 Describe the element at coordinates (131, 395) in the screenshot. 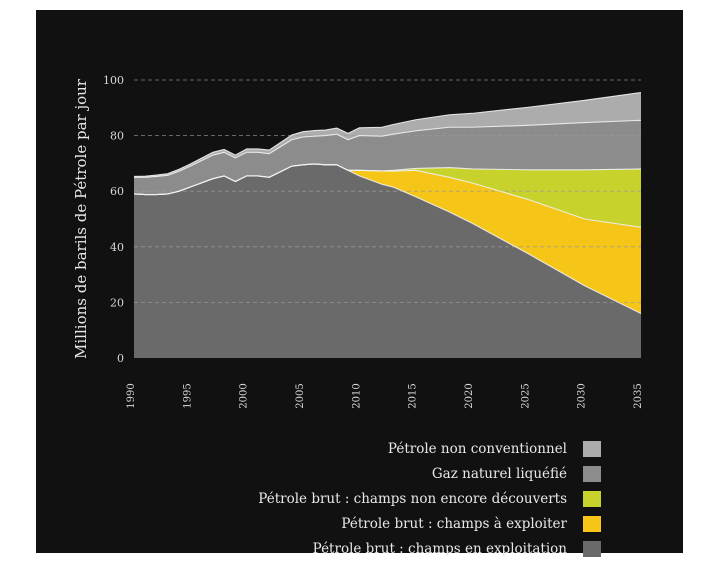

I see `x-tick-label: 1990` at that location.